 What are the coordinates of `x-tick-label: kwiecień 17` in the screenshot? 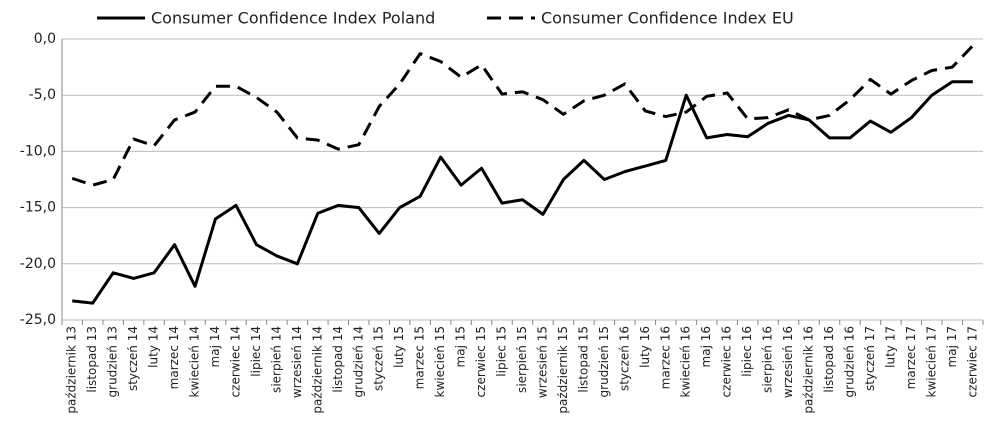 It's located at (931, 361).